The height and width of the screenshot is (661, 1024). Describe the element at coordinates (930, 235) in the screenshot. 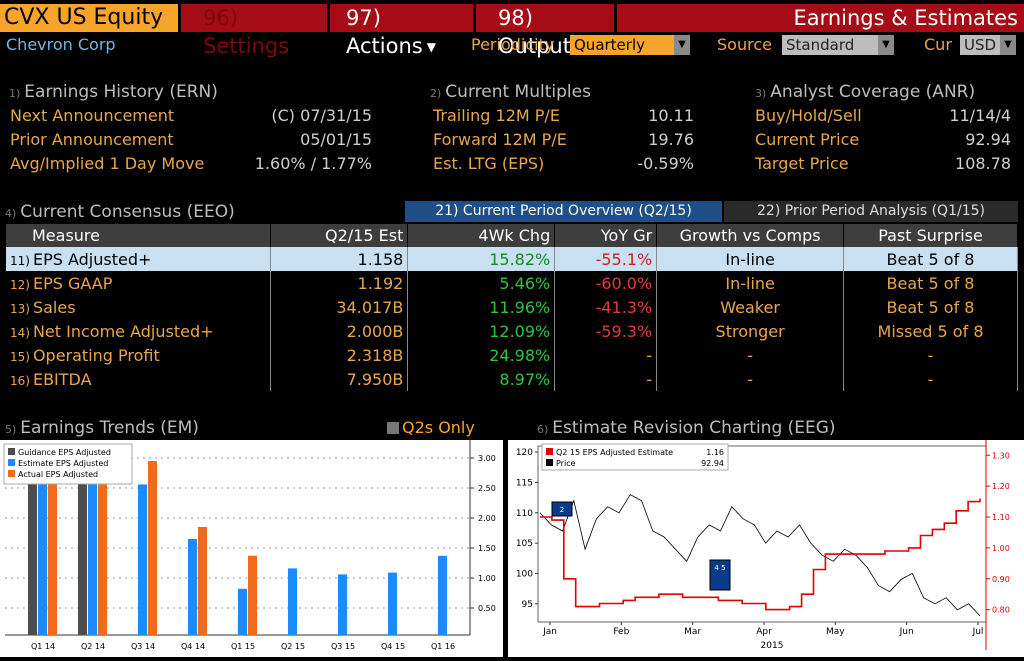

I see `col-header-surprise: Past Surprise` at that location.